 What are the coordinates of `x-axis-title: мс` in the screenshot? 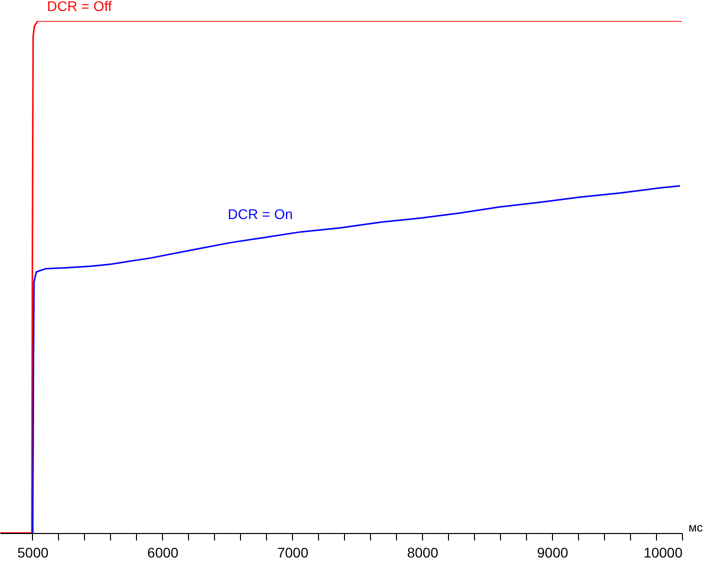 It's located at (695, 527).